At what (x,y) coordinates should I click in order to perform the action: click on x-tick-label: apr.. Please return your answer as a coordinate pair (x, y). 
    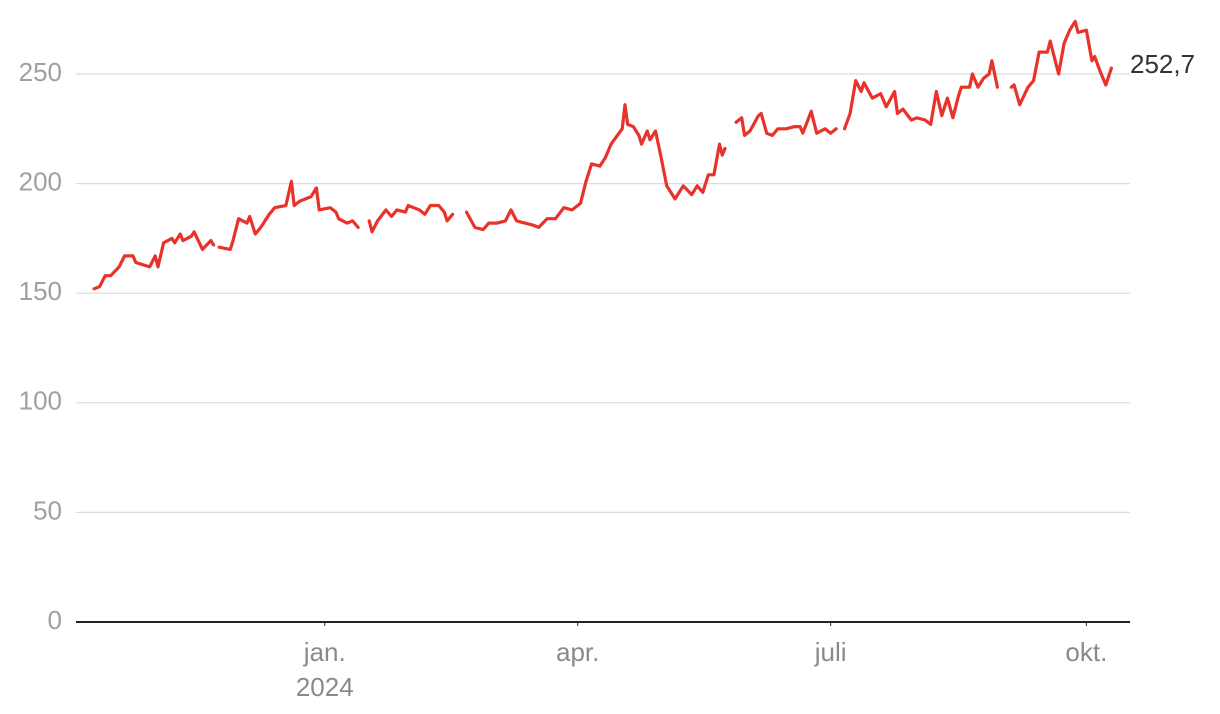
    Looking at the image, I should click on (577, 652).